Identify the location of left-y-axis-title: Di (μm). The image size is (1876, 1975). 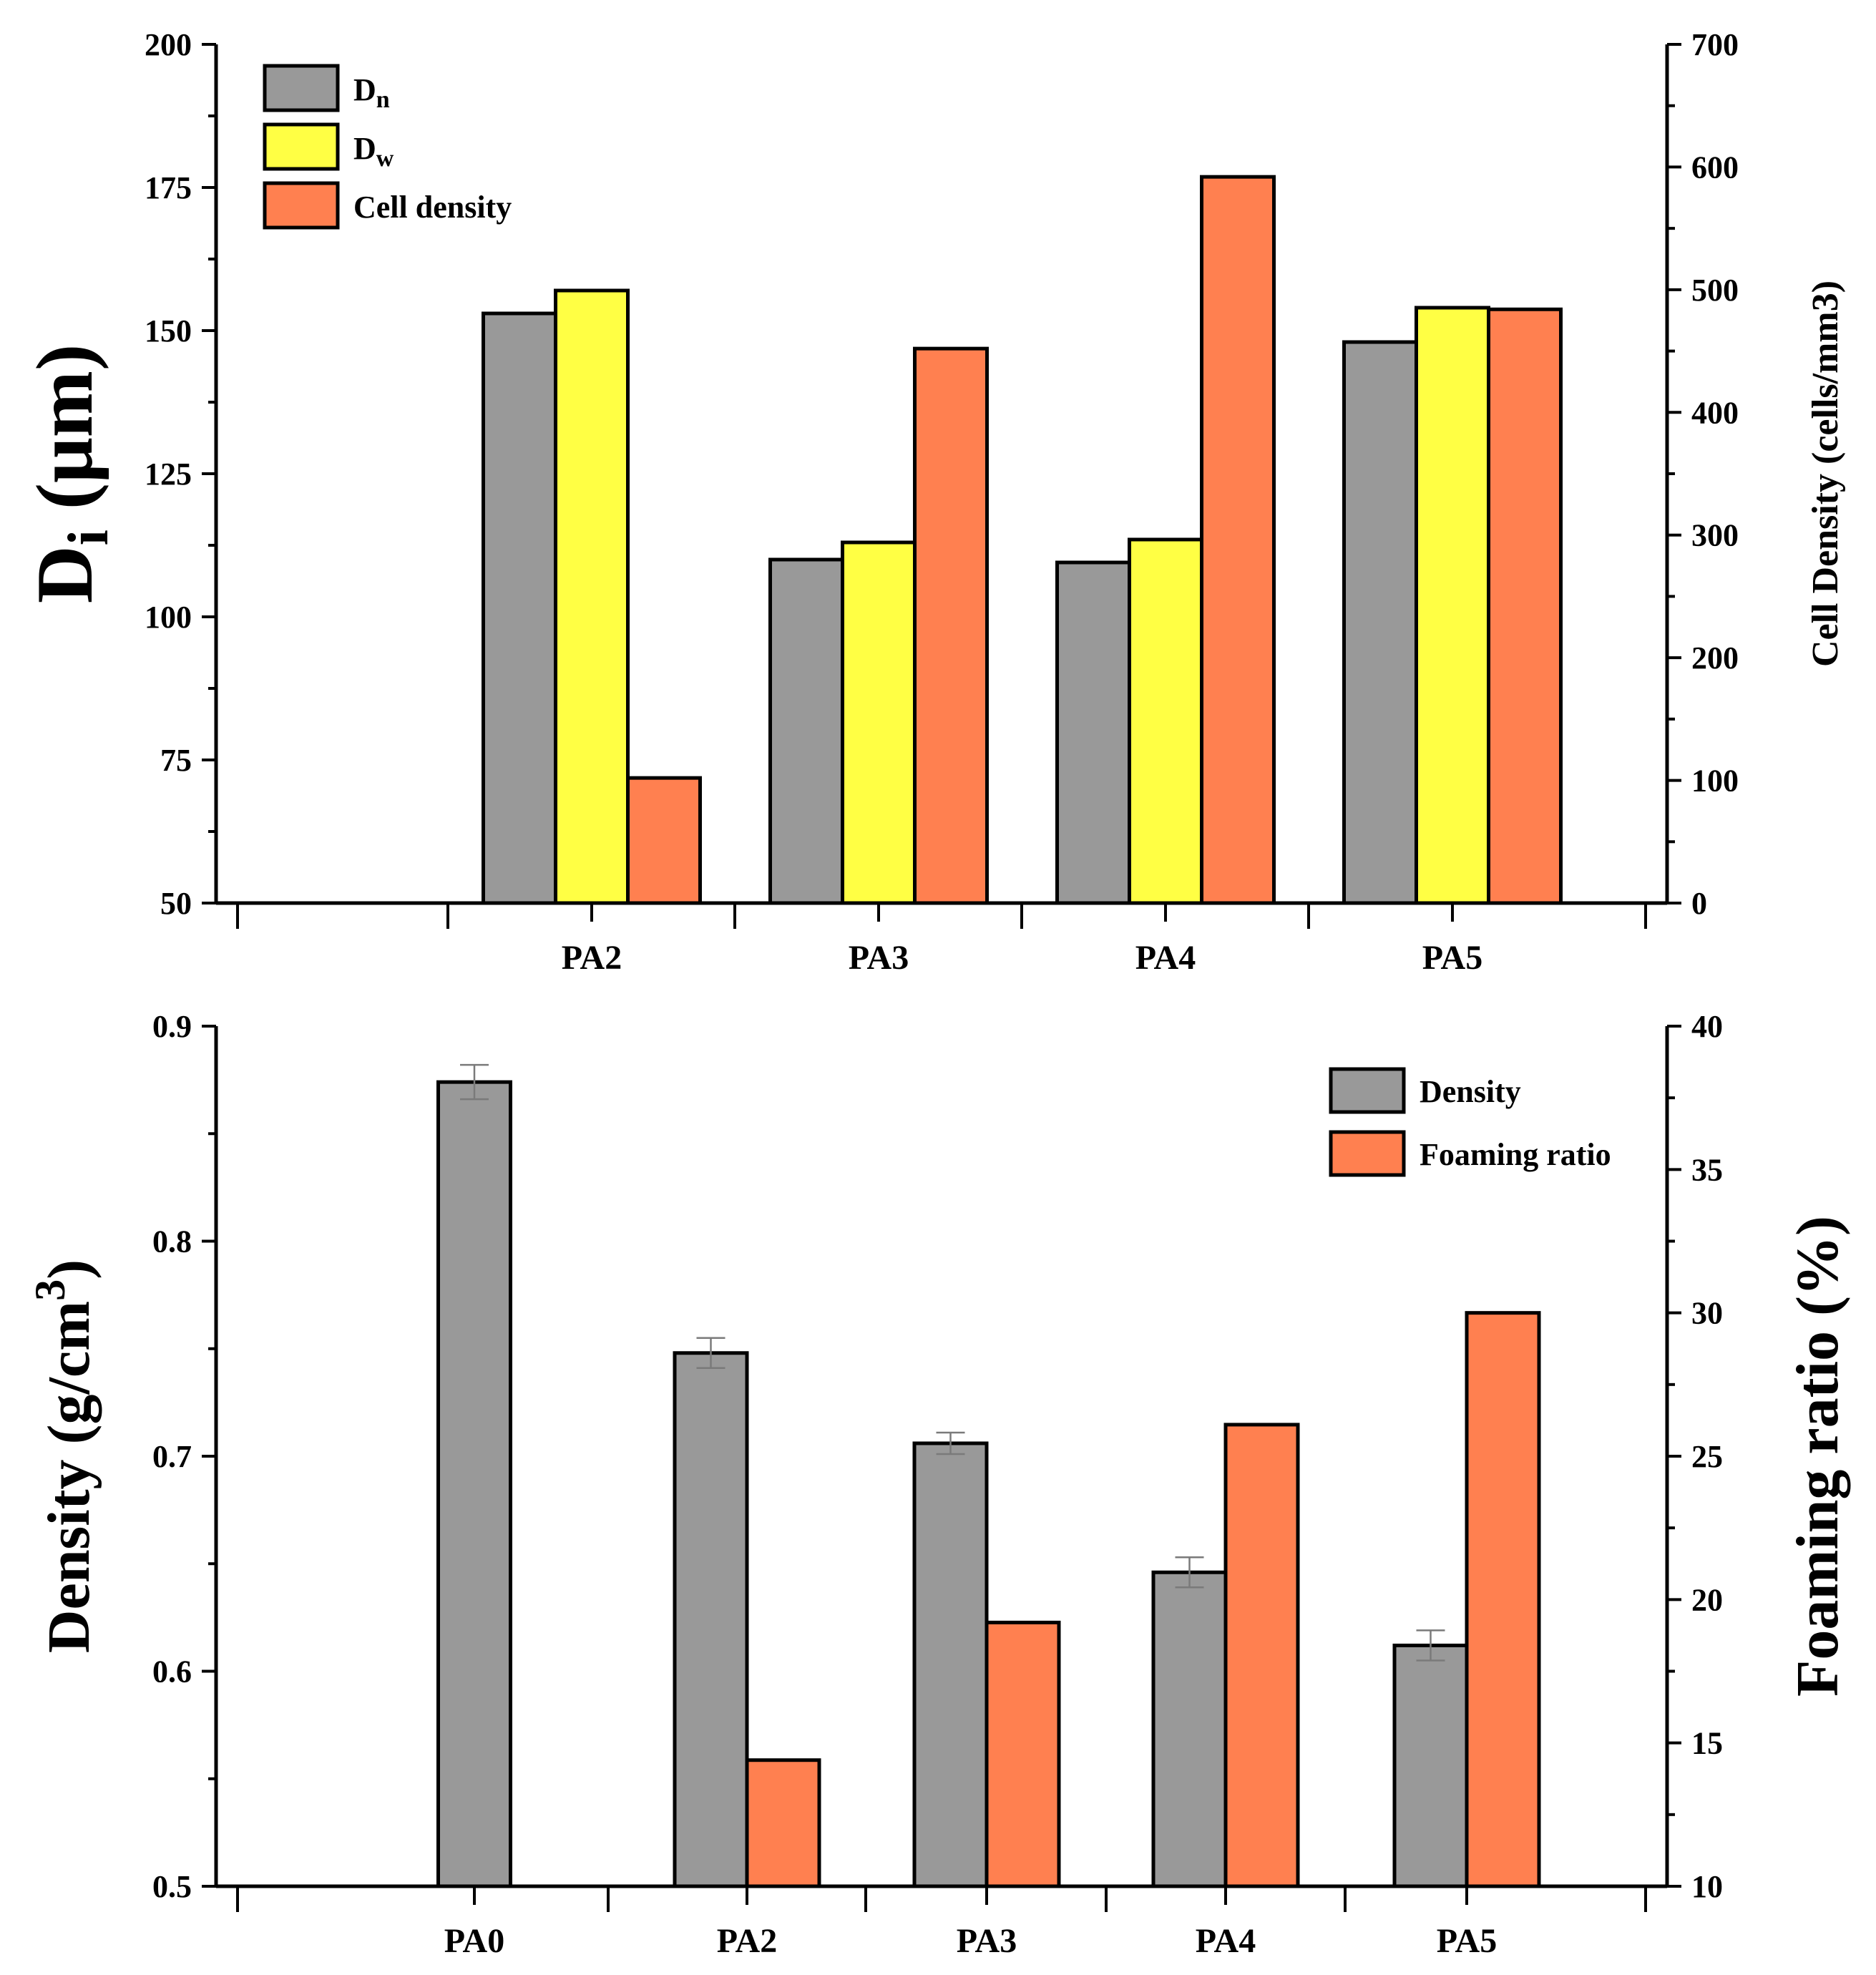
(70, 474).